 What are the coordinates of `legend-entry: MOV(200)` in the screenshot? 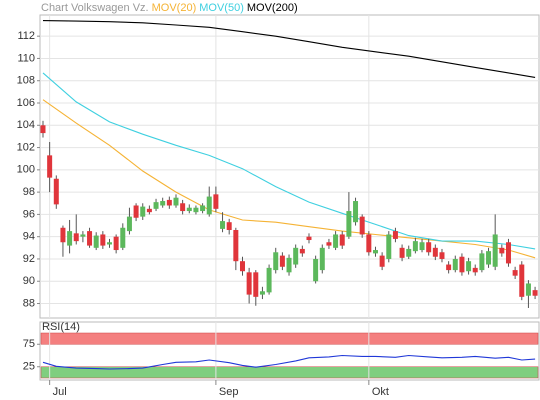 It's located at (272, 8).